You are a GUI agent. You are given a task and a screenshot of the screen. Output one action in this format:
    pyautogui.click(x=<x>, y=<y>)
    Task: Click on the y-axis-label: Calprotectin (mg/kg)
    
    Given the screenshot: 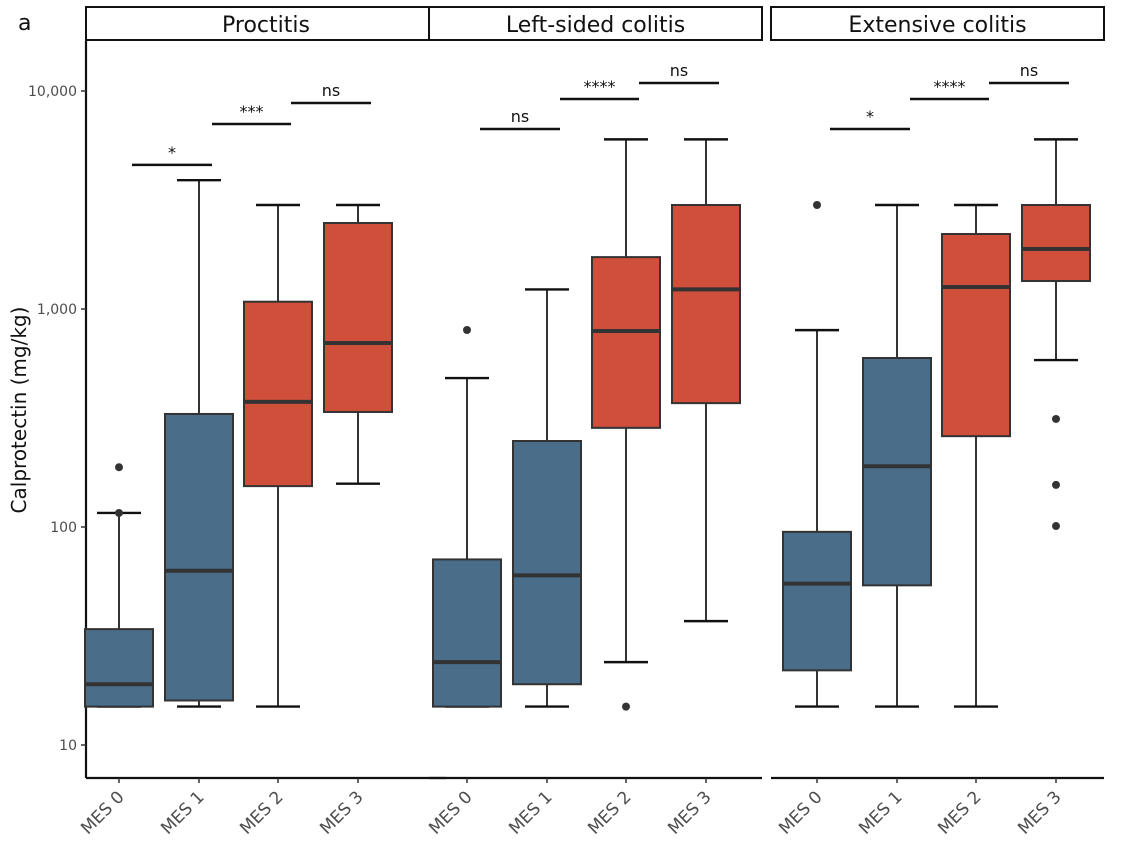 What is the action you would take?
    pyautogui.click(x=19, y=410)
    